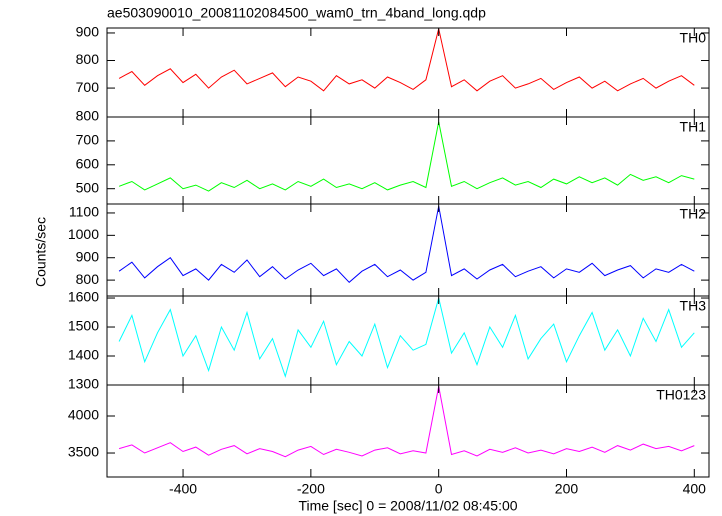 Image resolution: width=722 pixels, height=516 pixels. What do you see at coordinates (83, 452) in the screenshot?
I see `y-tick-label: 3500` at bounding box center [83, 452].